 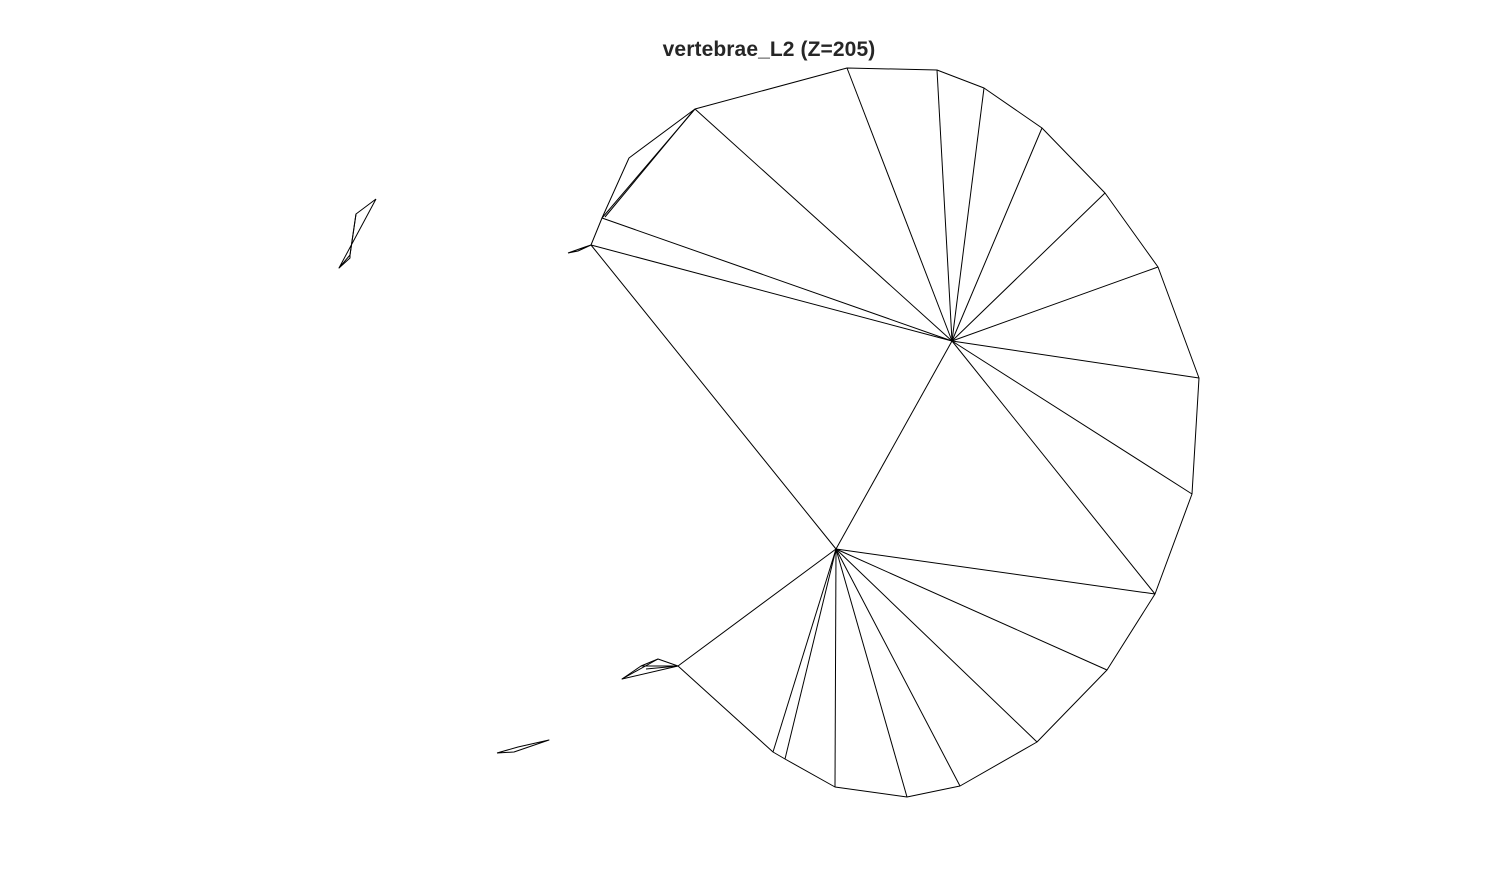 I want to click on fragment-sliver-top, so click(x=579, y=249).